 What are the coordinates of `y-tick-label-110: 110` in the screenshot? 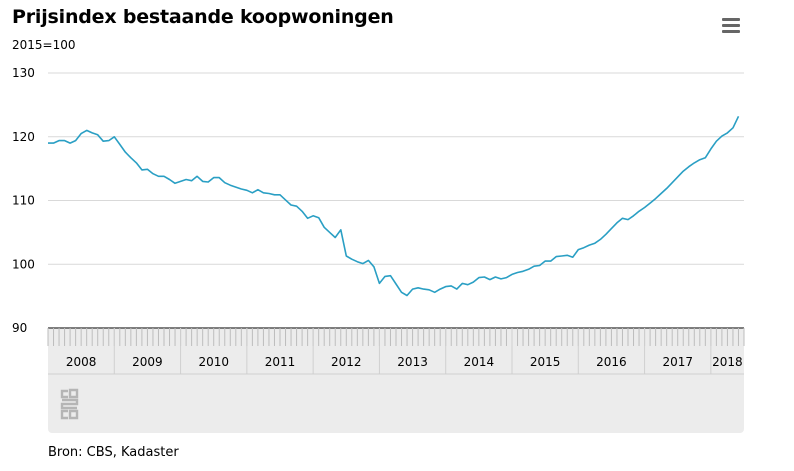 It's located at (23, 201).